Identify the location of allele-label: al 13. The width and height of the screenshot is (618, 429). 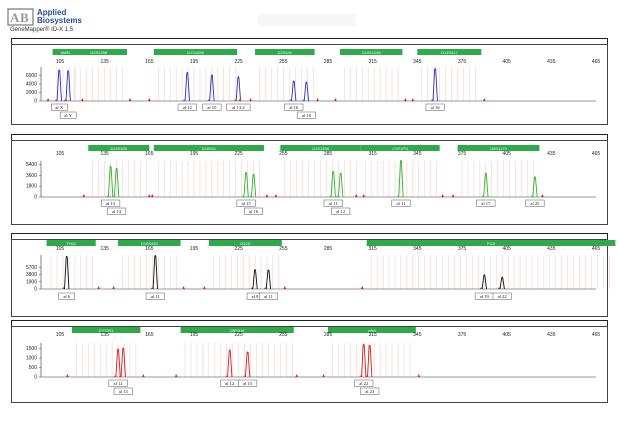
(111, 203).